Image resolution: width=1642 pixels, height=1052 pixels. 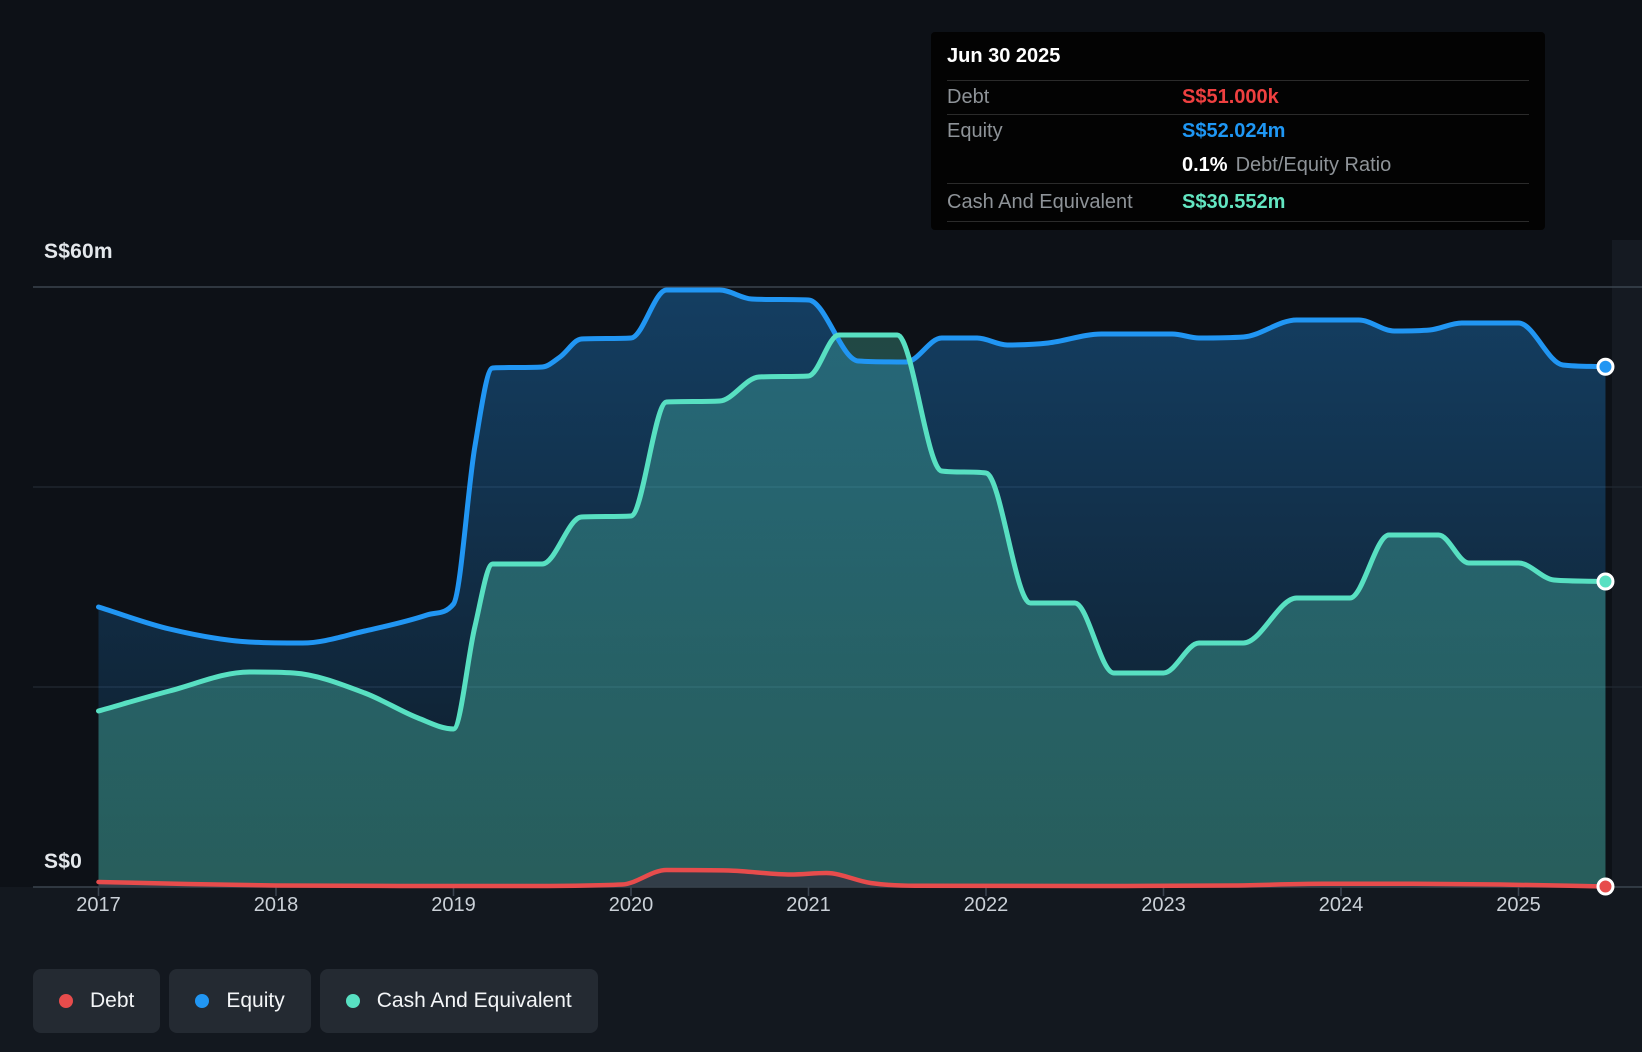 What do you see at coordinates (474, 1000) in the screenshot?
I see `legend-cash-label: Cash And Equivalent` at bounding box center [474, 1000].